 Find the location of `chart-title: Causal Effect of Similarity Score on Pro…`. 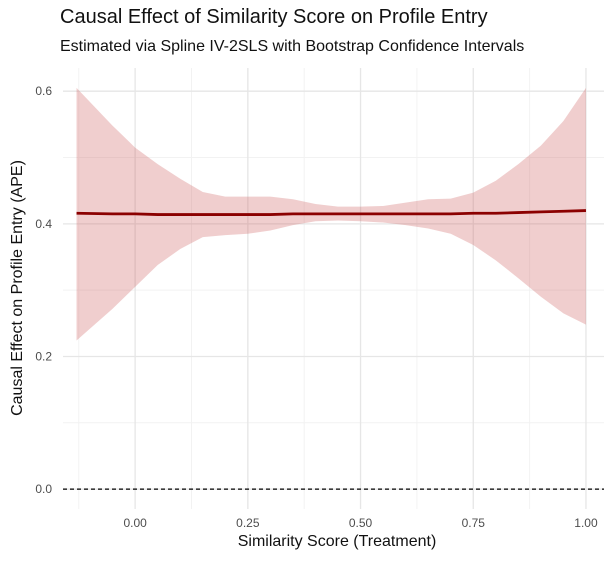

chart-title: Causal Effect of Similarity Score on Pro… is located at coordinates (274, 17).